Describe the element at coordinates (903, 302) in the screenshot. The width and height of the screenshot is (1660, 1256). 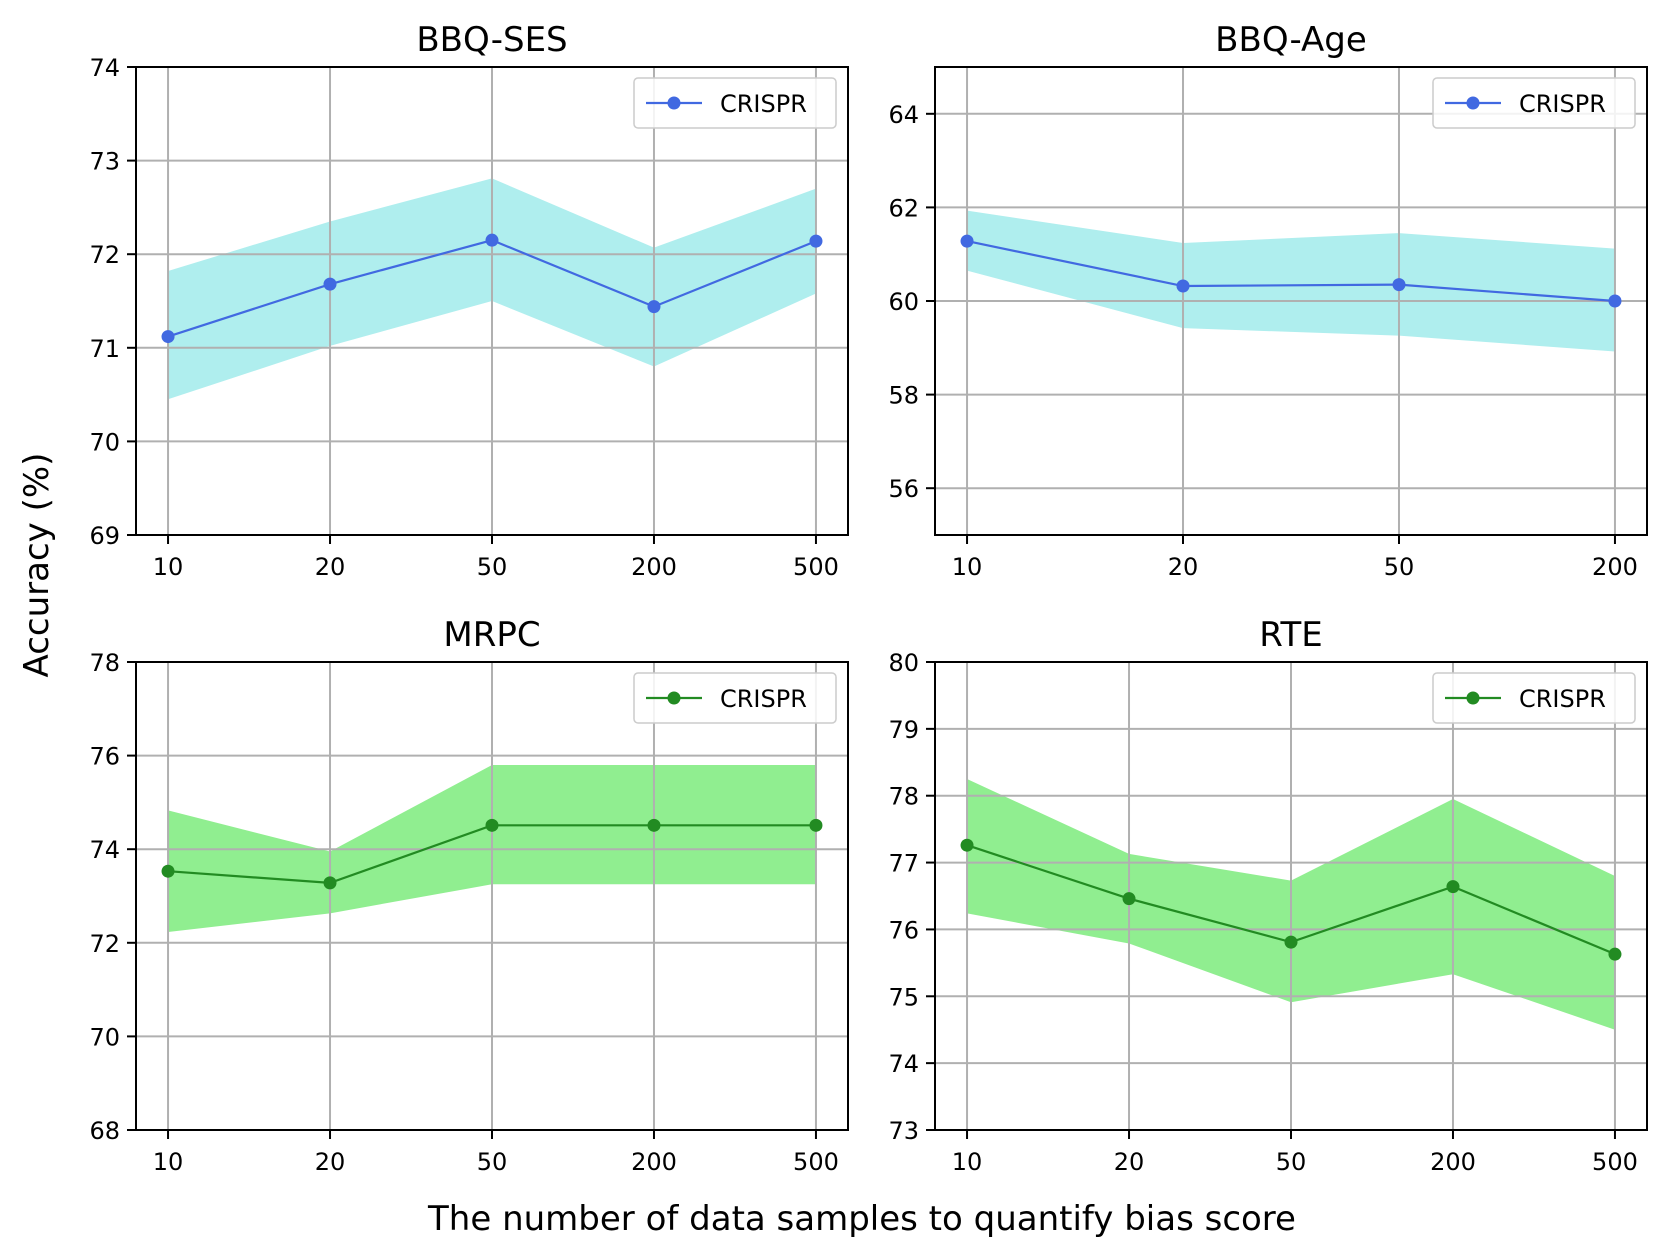
I see `y-tick-label: 60` at that location.